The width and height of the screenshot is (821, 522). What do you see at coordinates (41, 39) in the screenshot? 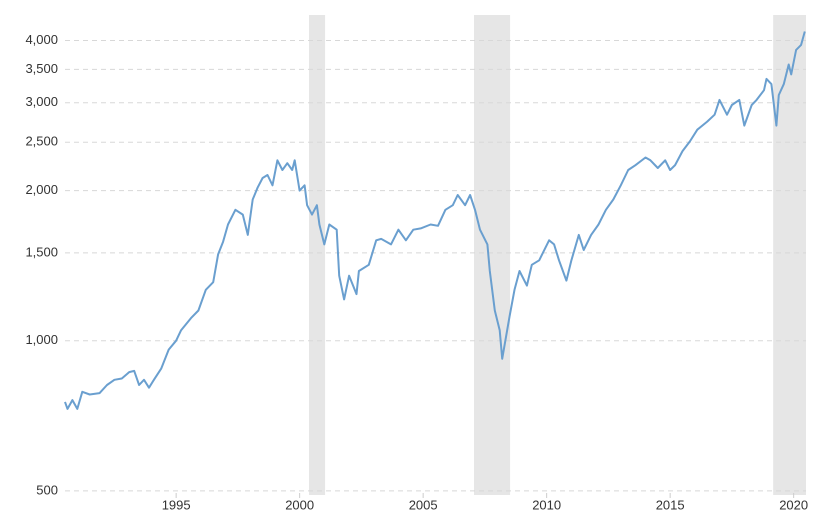
I see `y-tick-label: 4,000` at bounding box center [41, 39].